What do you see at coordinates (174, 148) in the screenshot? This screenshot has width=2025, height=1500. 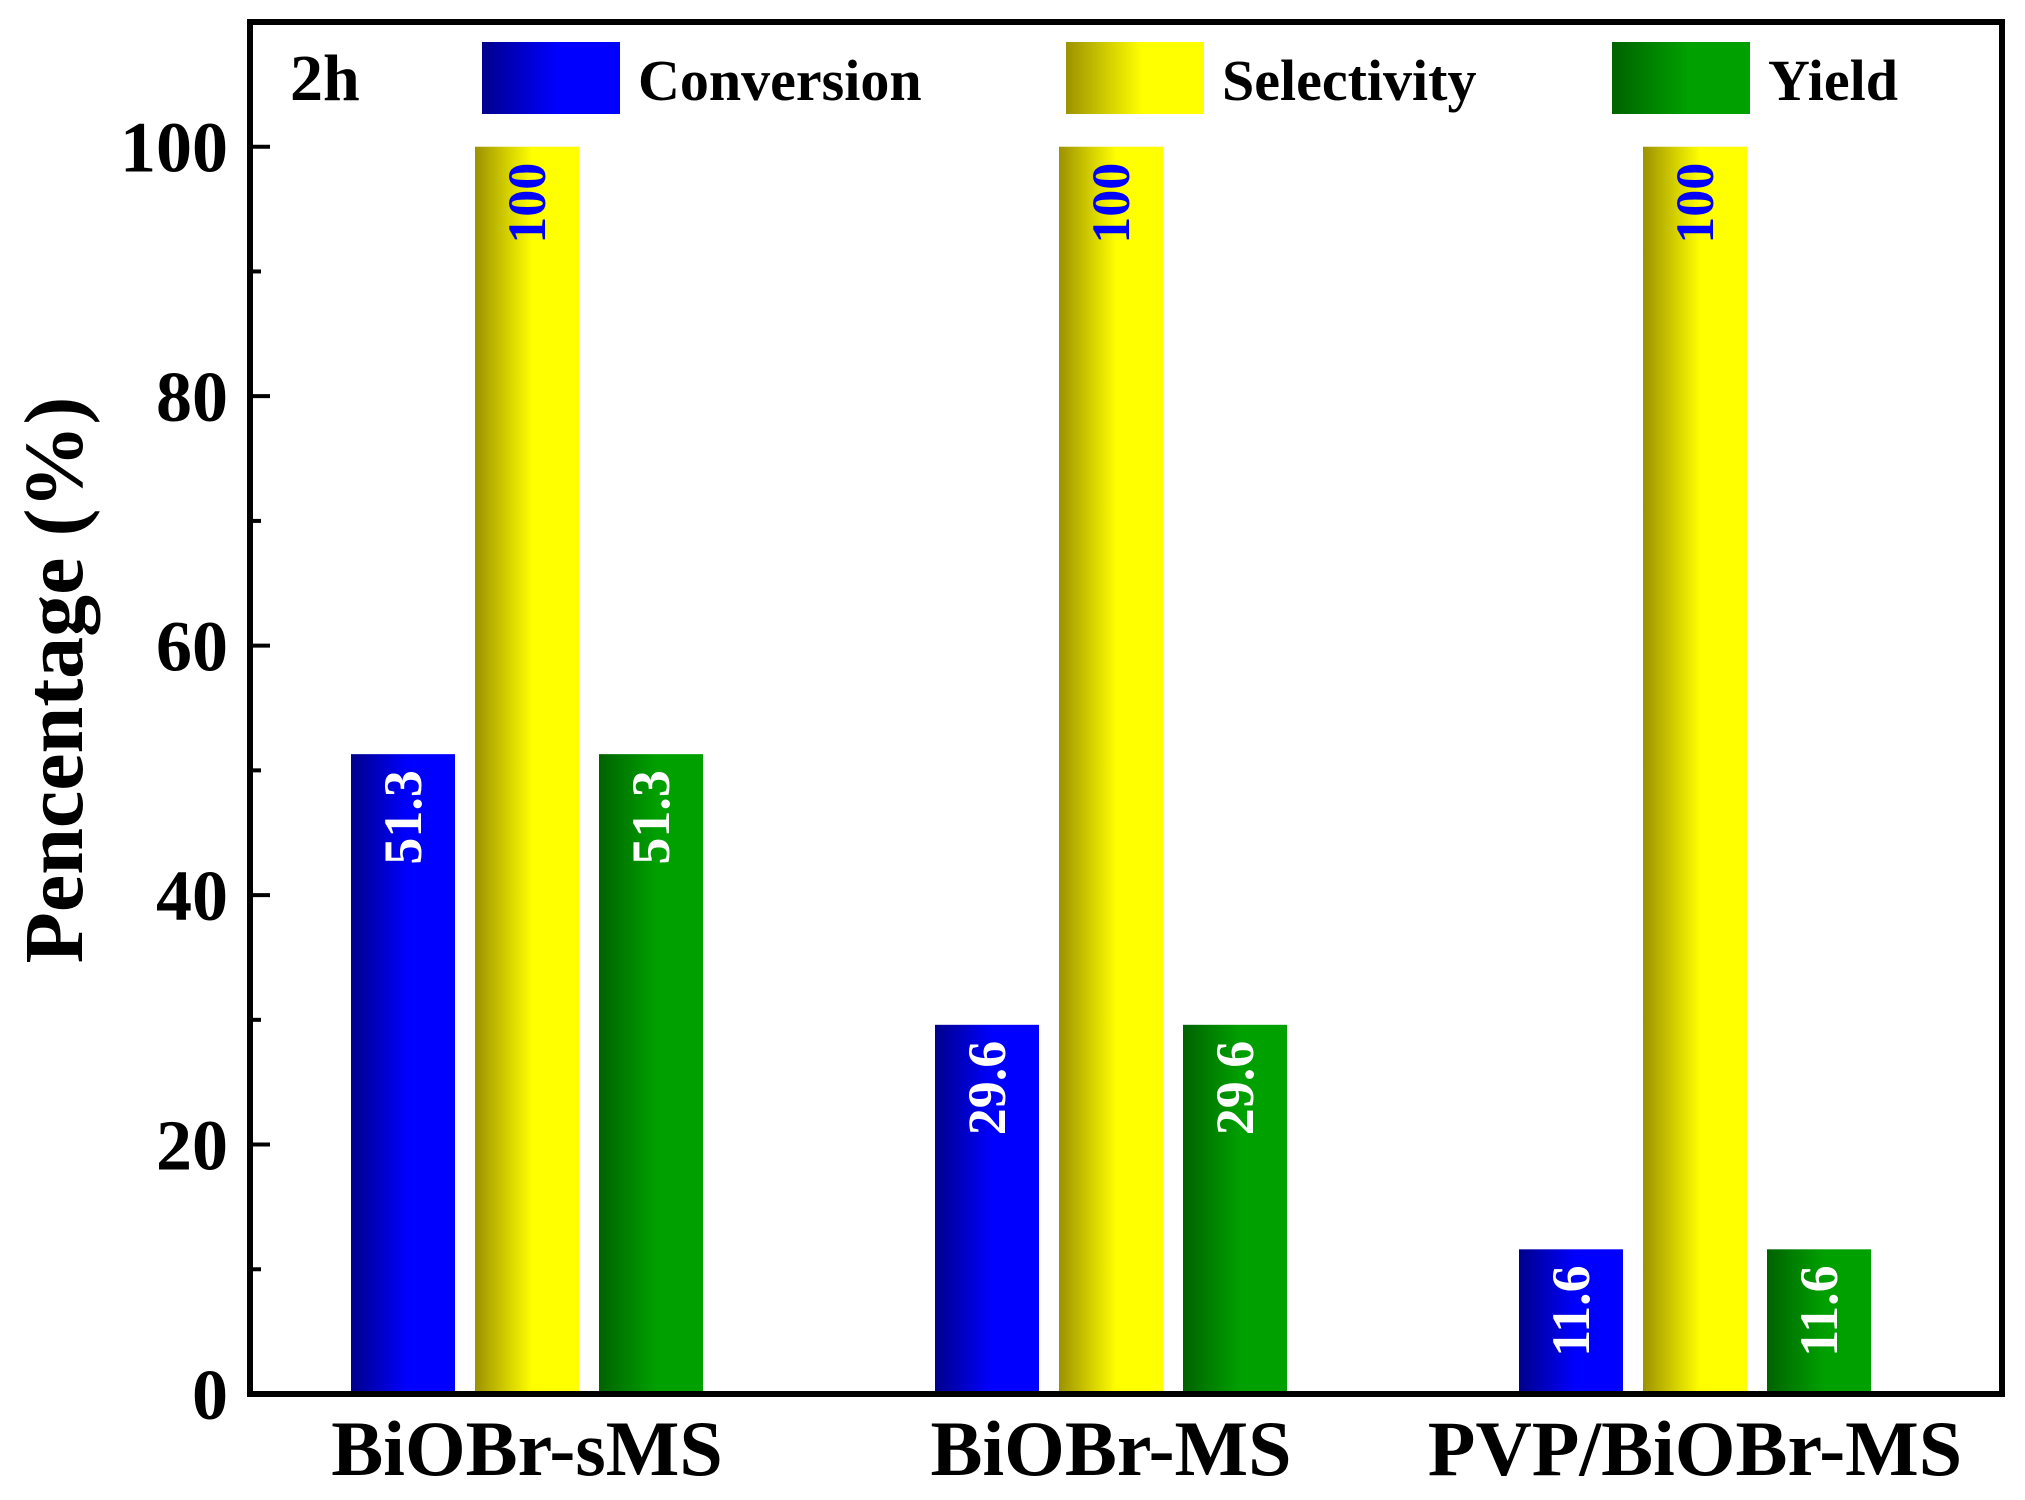 I see `y-tick-label: 100` at bounding box center [174, 148].